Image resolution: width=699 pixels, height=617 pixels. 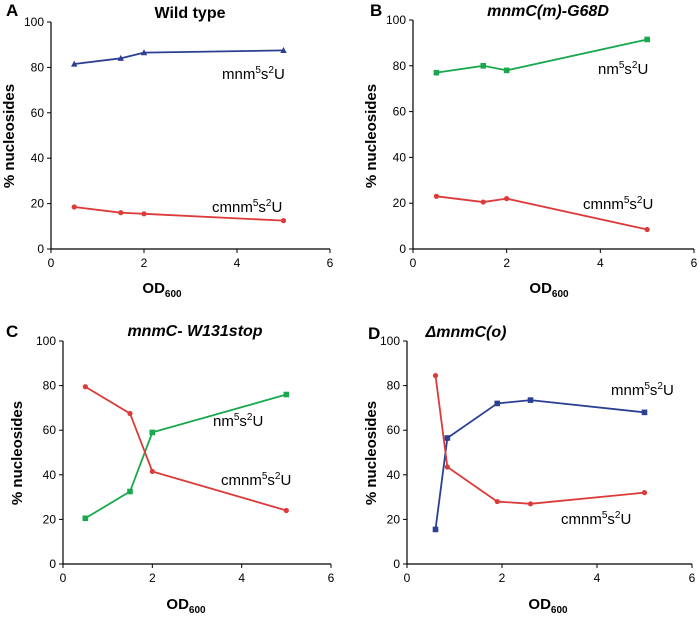 I want to click on chart-title: Wild type, so click(x=190, y=13).